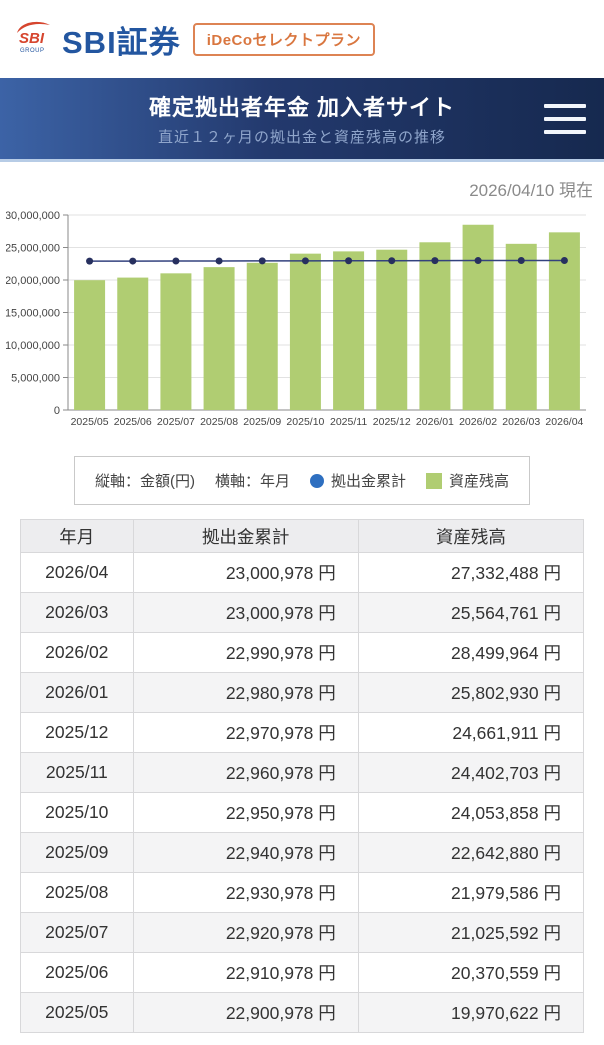  I want to click on column-header-month: 年月, so click(77, 536).